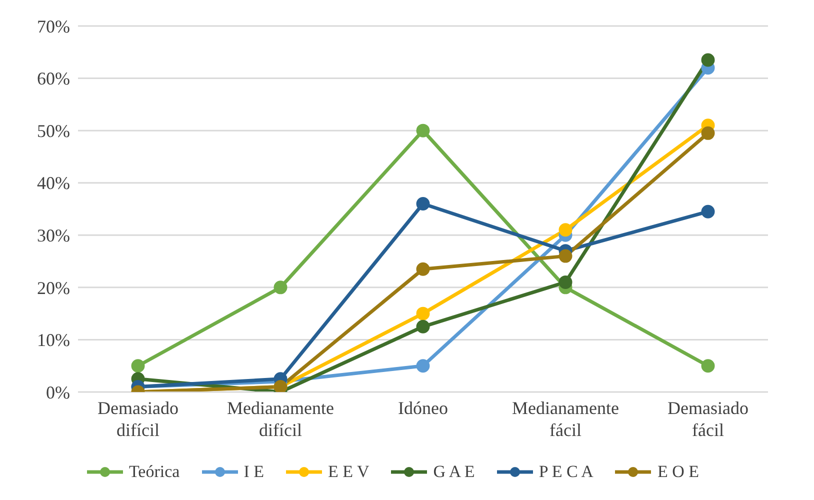  Describe the element at coordinates (423, 408) in the screenshot. I see `x-tick-label: Idóneo` at that location.